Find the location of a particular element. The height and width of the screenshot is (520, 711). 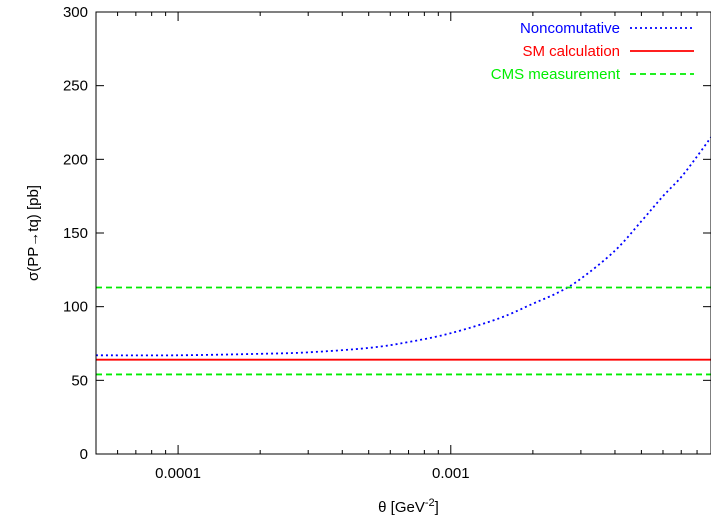

y-tick-label: 100 is located at coordinates (75, 307).